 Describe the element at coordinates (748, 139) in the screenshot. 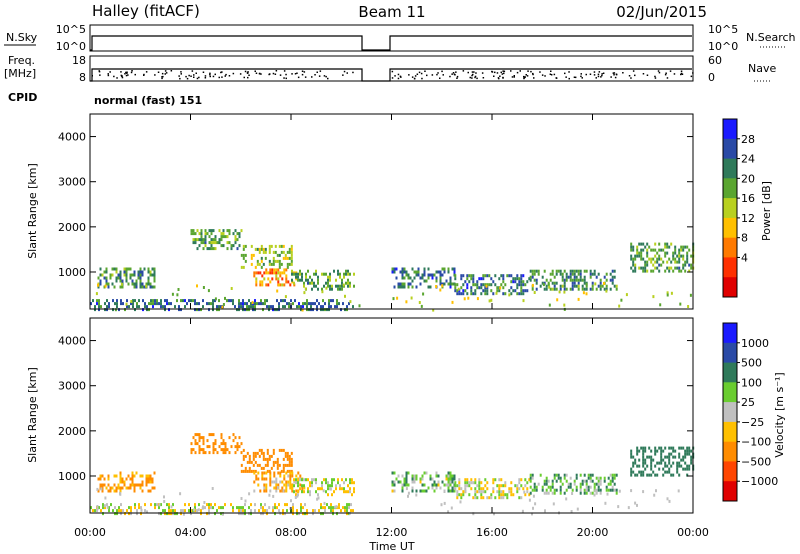

I see `colorbar-tick-label: 28` at that location.